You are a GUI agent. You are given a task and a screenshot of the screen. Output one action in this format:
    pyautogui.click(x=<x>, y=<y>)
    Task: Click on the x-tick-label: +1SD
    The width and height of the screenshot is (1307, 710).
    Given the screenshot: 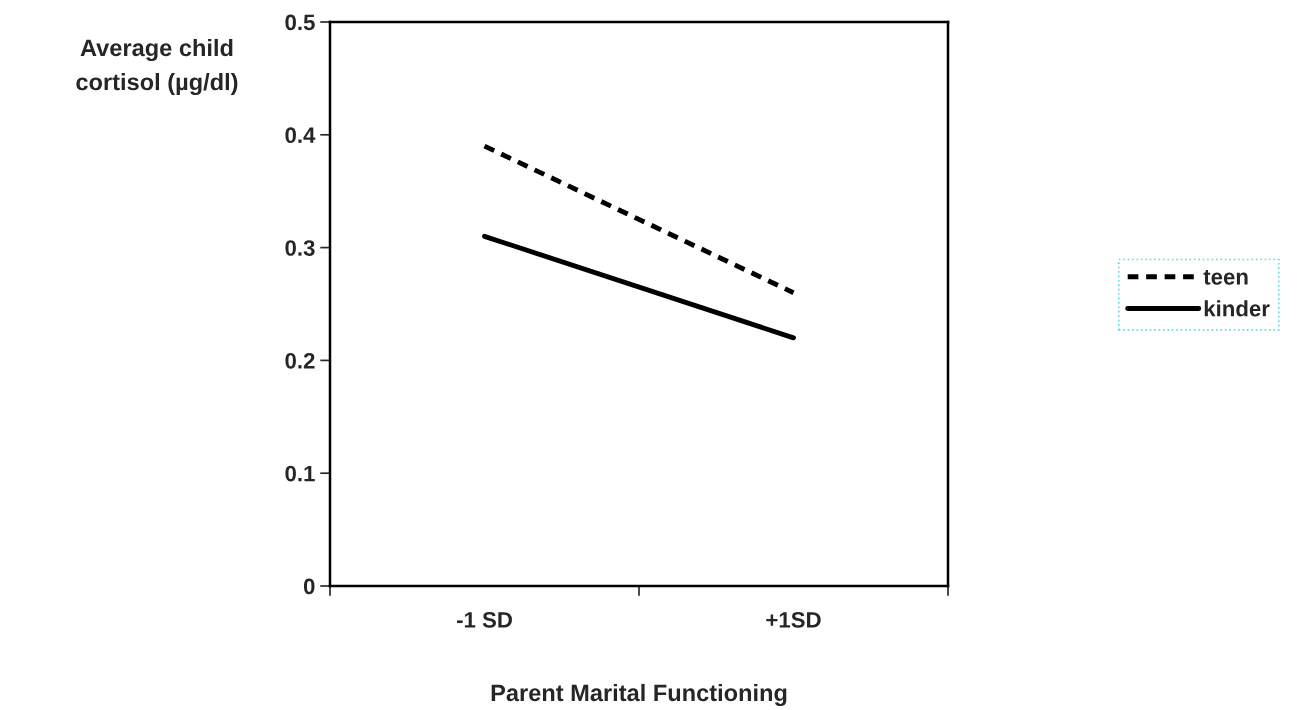 What is the action you would take?
    pyautogui.click(x=793, y=619)
    